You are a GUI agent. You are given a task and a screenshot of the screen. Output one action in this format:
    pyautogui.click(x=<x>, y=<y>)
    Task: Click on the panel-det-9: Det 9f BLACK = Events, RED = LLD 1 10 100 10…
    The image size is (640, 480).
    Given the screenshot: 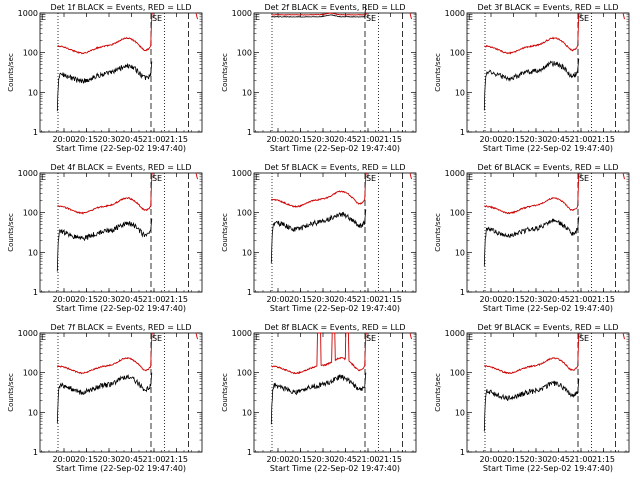 What is the action you would take?
    pyautogui.click(x=532, y=398)
    